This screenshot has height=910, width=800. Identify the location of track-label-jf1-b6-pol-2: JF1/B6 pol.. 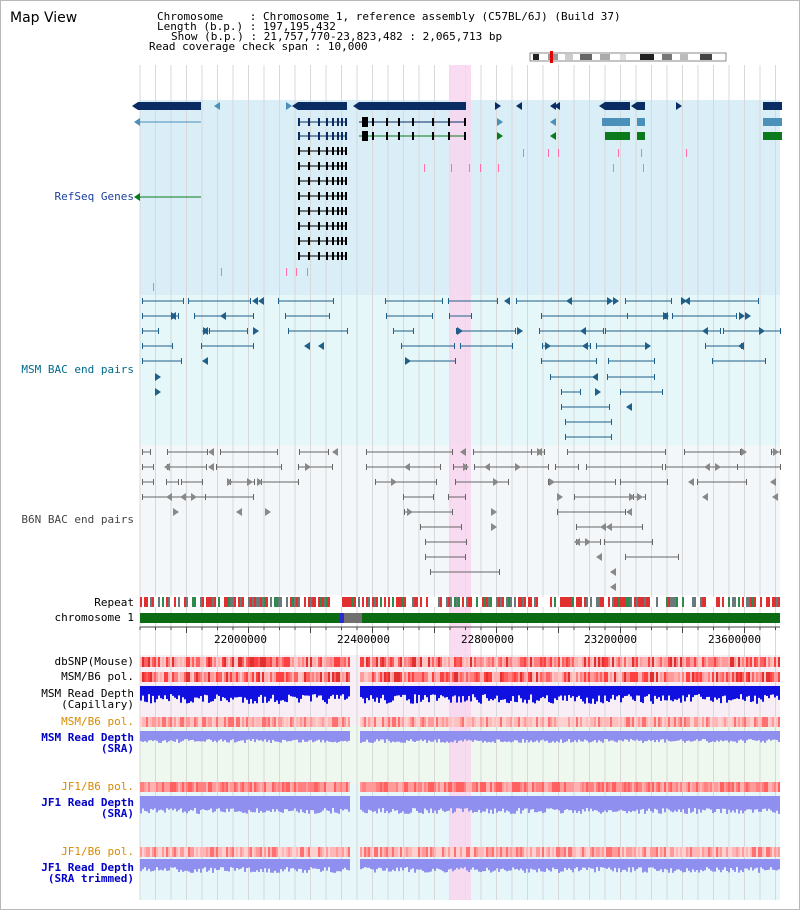
(97, 851).